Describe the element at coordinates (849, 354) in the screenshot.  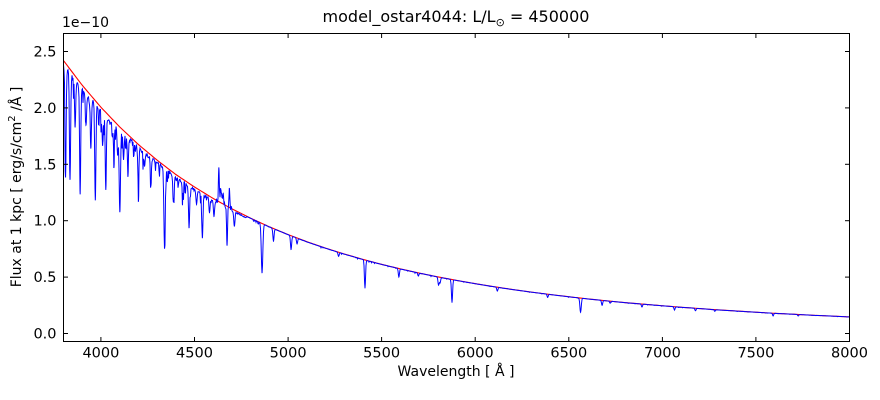
I see `x-tick-label: 8000` at that location.